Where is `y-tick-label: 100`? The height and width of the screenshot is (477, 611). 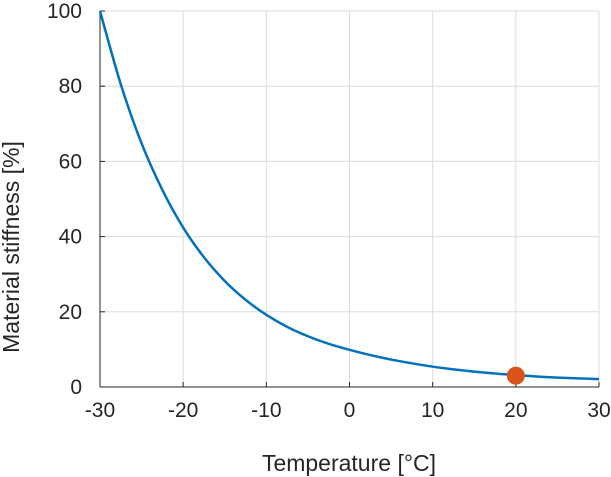 y-tick-label: 100 is located at coordinates (64, 11).